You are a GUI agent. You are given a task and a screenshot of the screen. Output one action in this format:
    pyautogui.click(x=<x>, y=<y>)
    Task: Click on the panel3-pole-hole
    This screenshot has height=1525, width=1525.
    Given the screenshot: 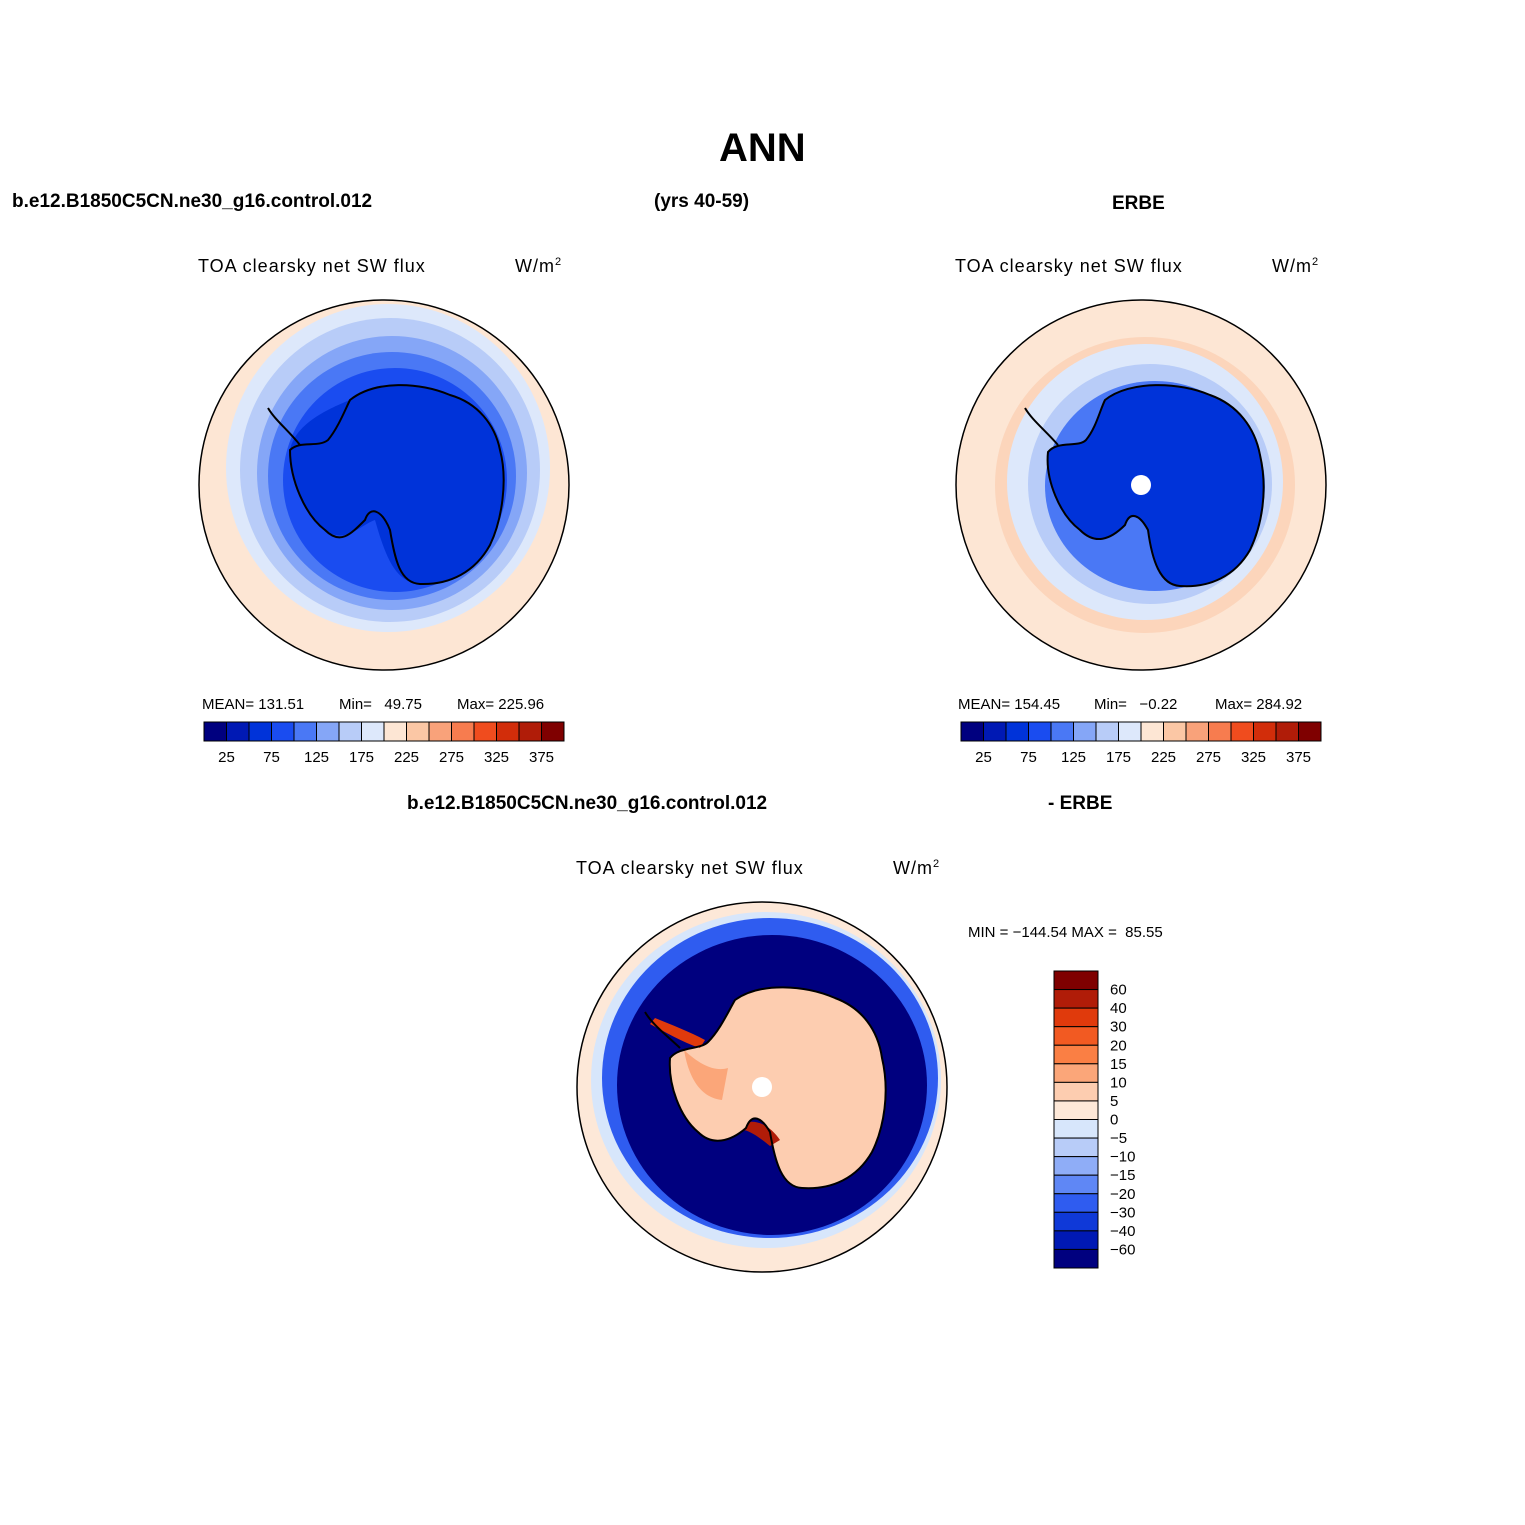 What is the action you would take?
    pyautogui.click(x=762, y=1087)
    